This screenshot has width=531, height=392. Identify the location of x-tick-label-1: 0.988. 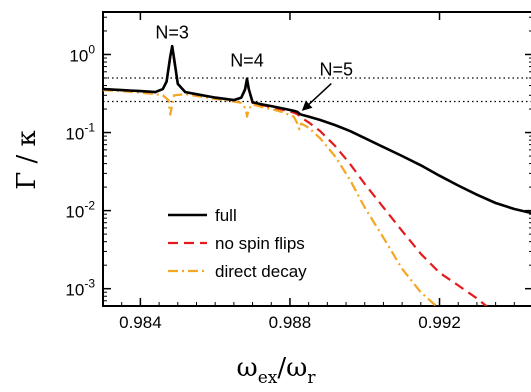
(290, 322).